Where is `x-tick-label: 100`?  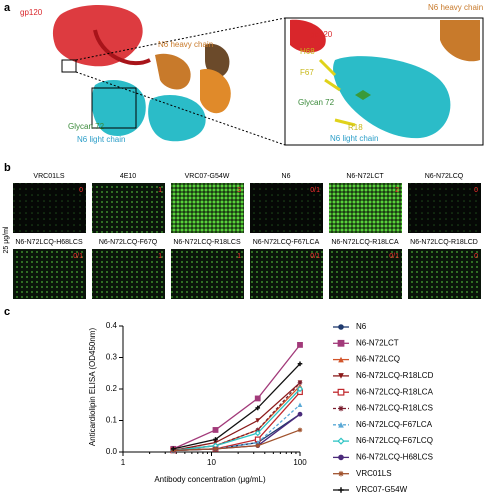
x-tick-label: 100 is located at coordinates (300, 462).